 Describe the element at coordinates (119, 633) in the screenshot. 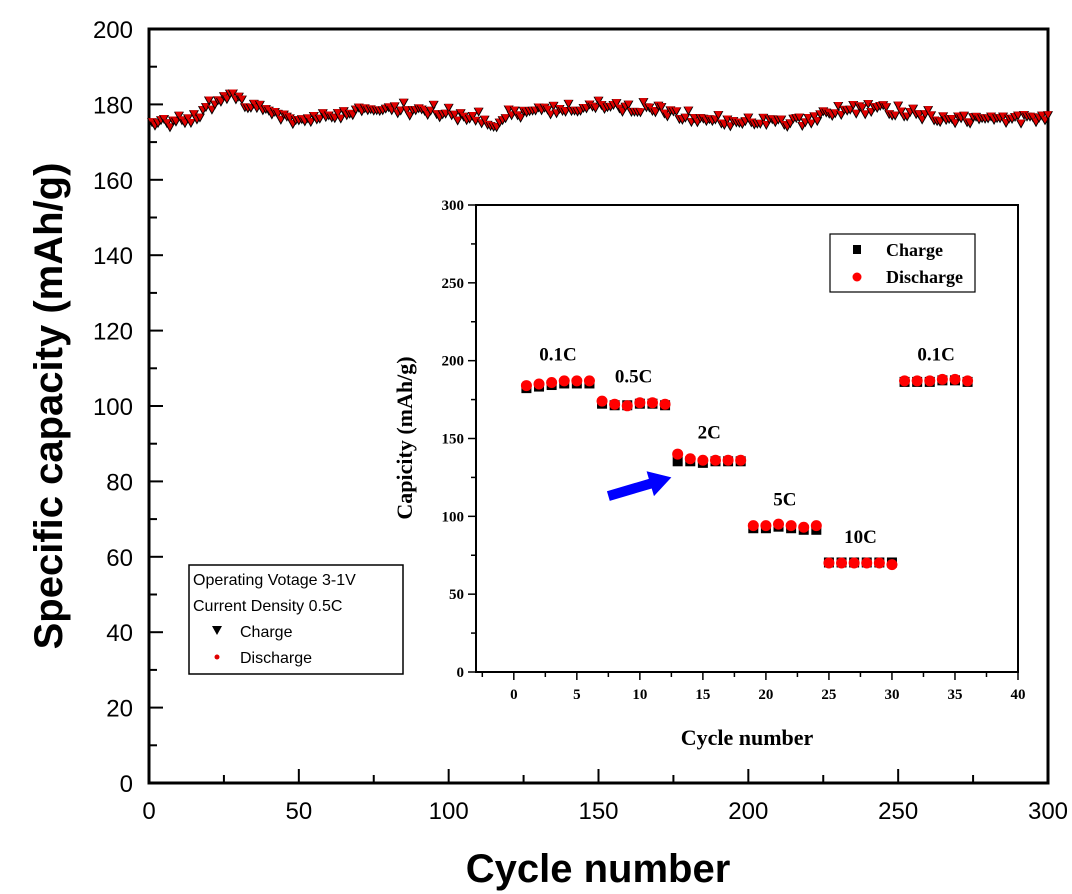

I see `main-y-tick-label: 40` at that location.